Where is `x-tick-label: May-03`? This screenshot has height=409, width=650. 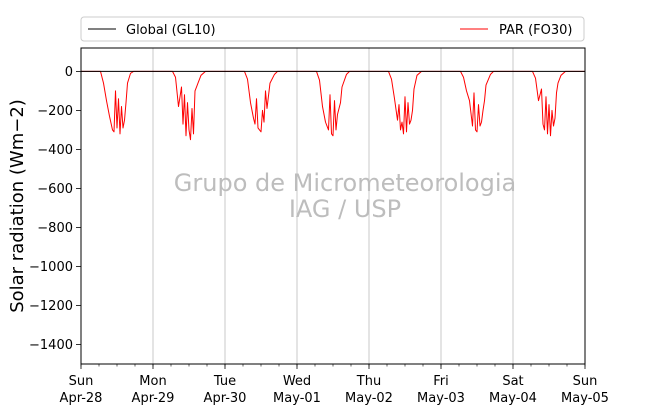
x-tick-label: May-03 is located at coordinates (441, 398).